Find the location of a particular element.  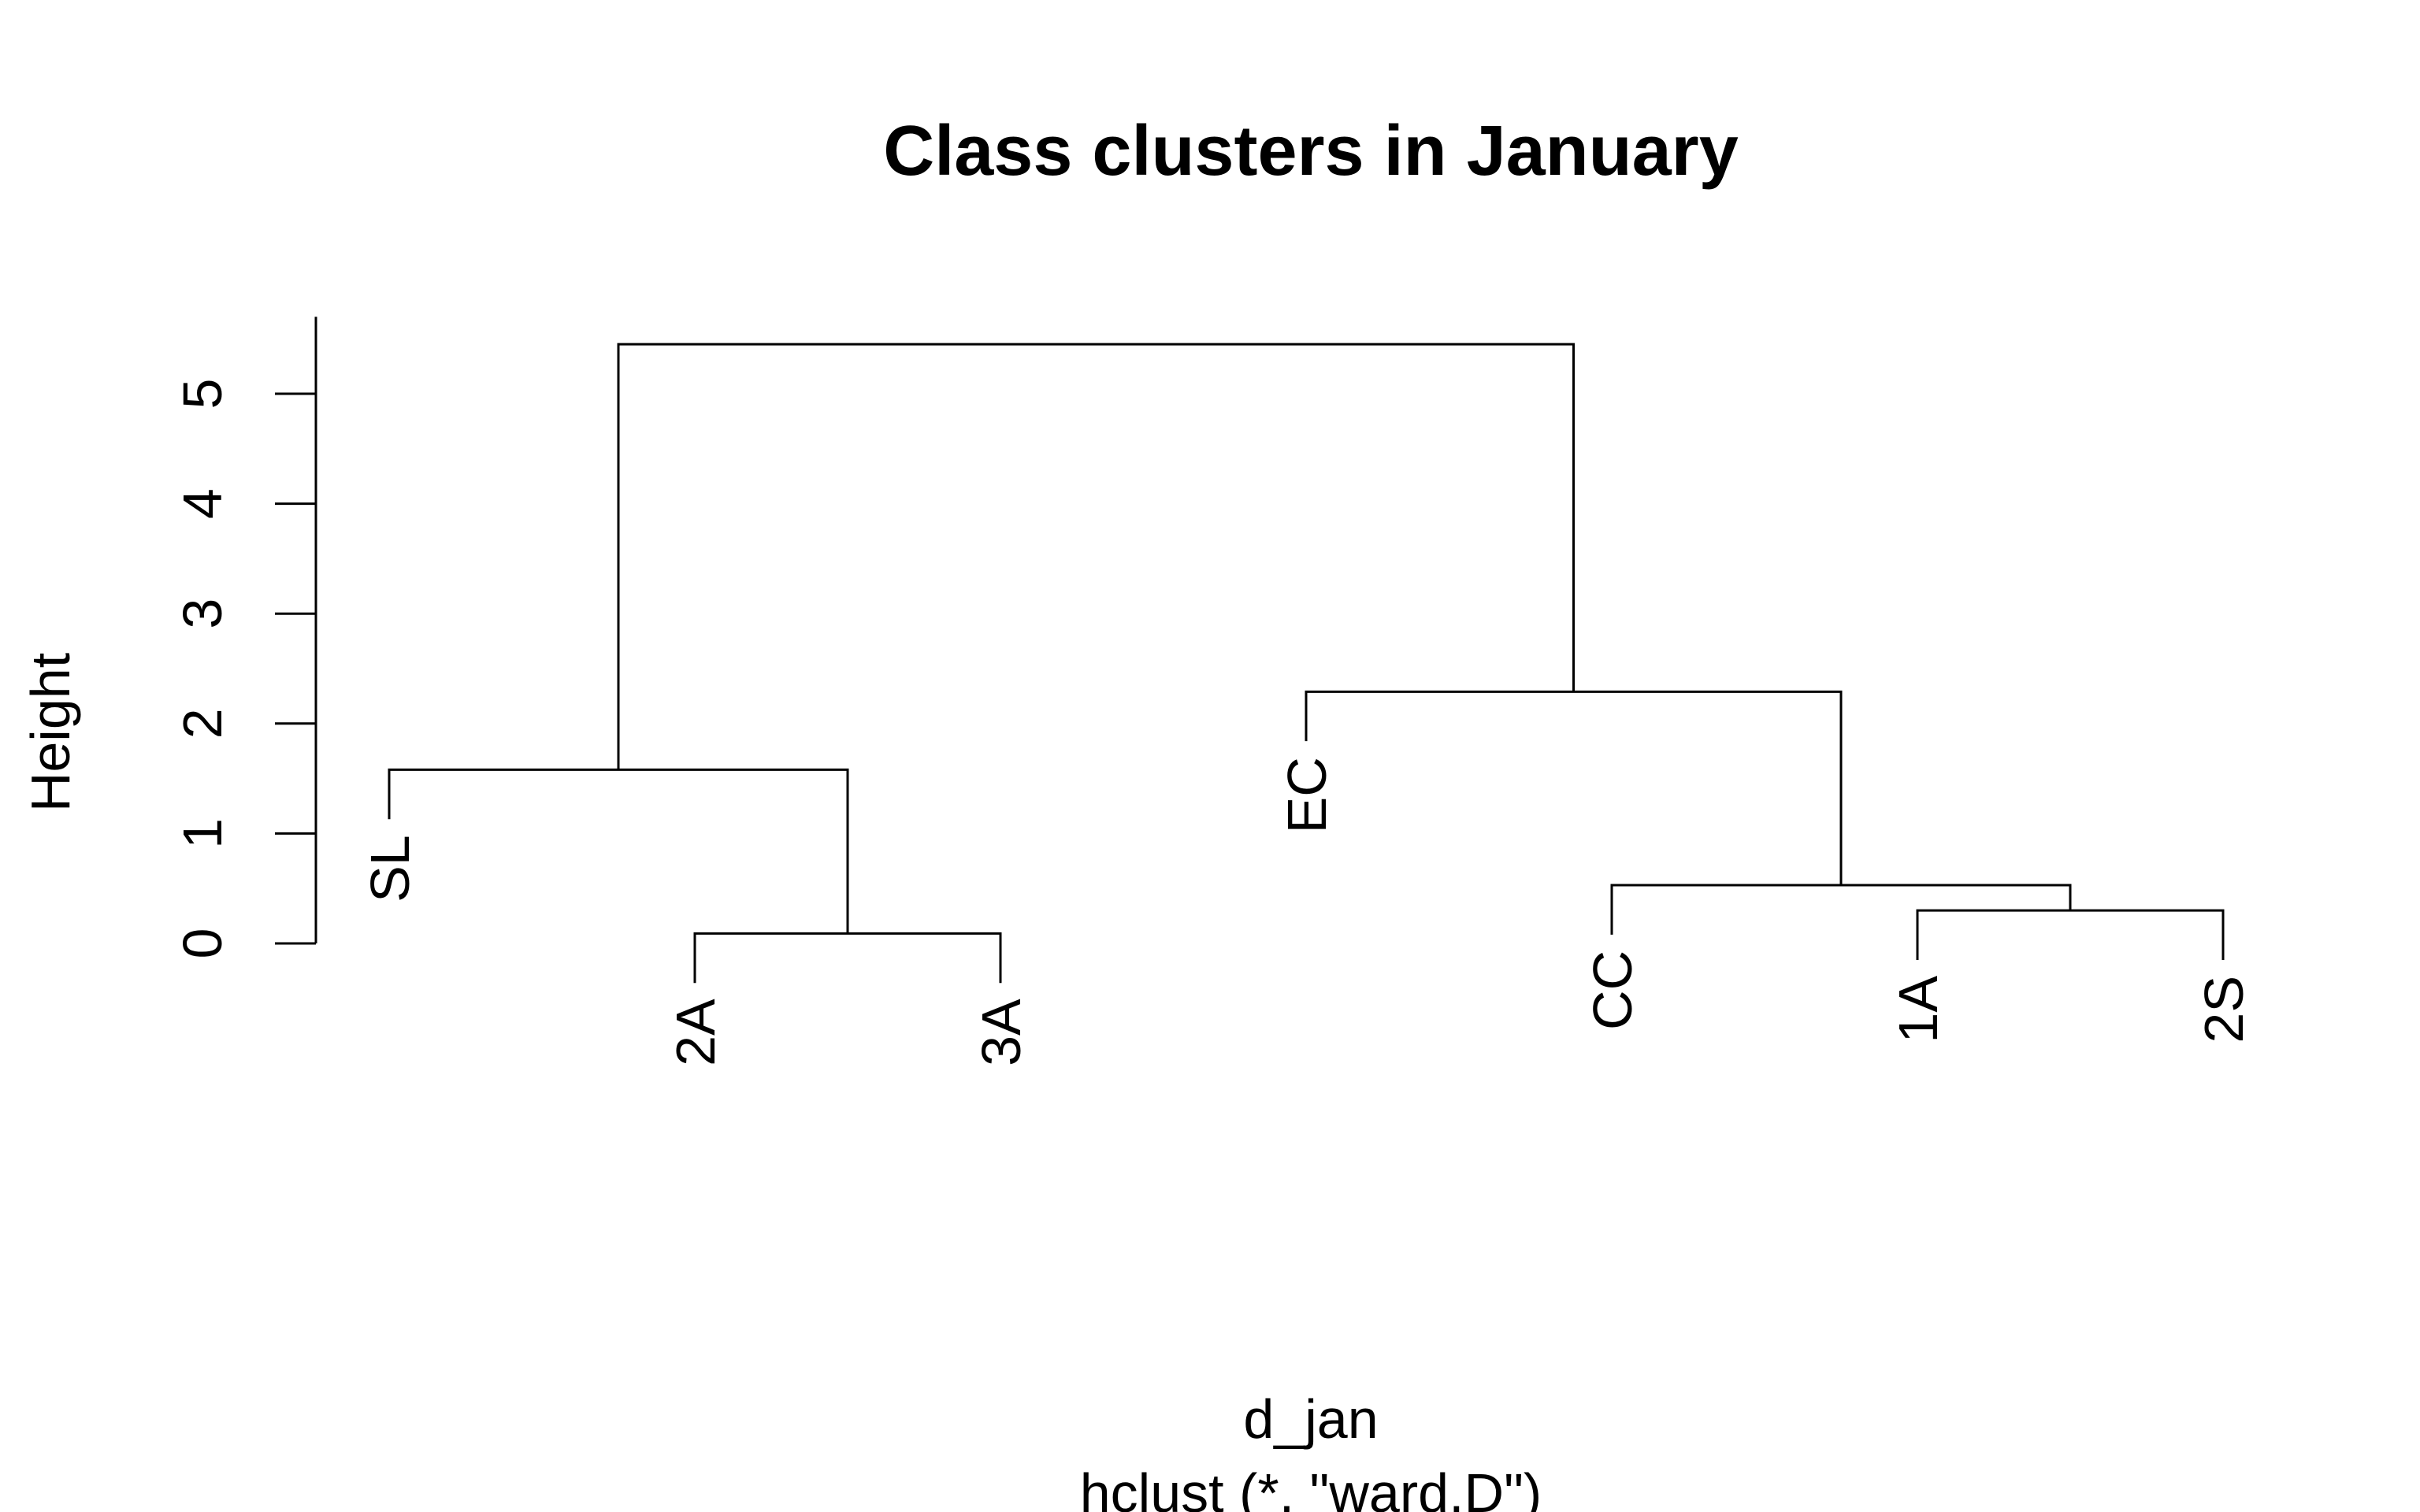

chart-subtitle: hclust (*, "ward.D") is located at coordinates (1311, 1487).